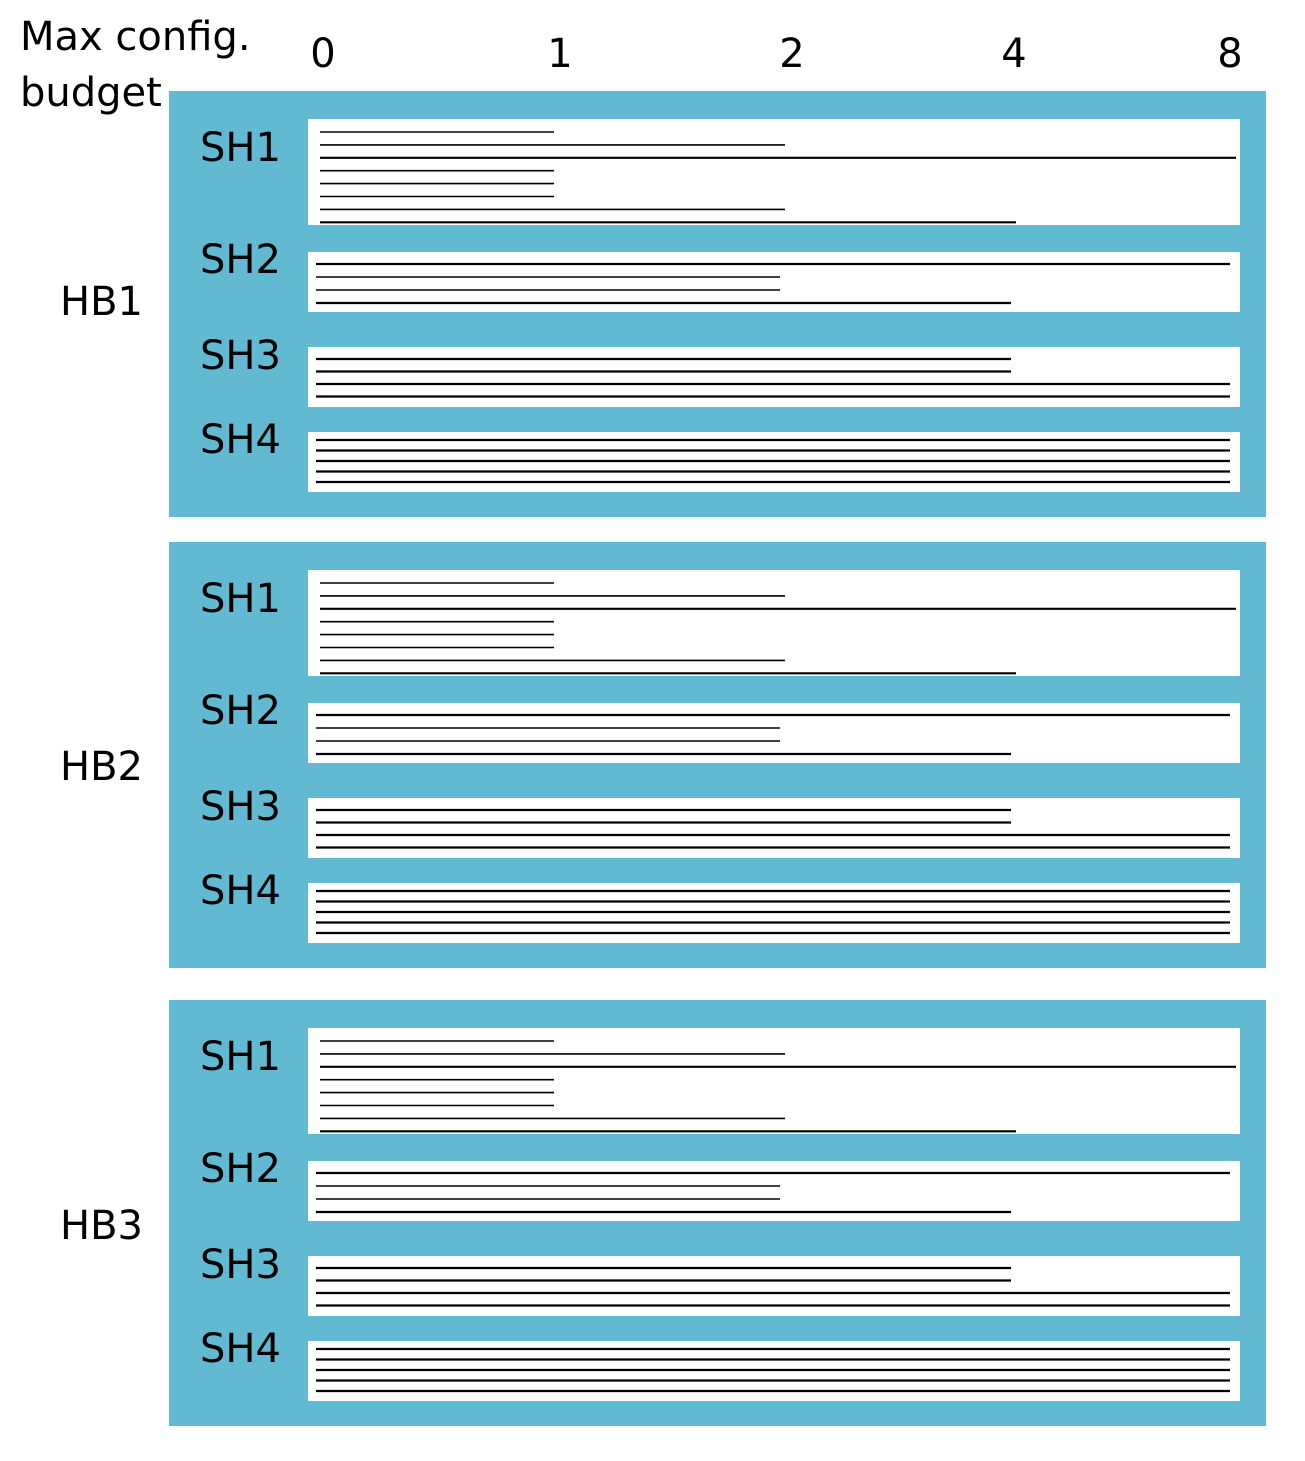  I want to click on tick-label-1: 1, so click(560, 54).